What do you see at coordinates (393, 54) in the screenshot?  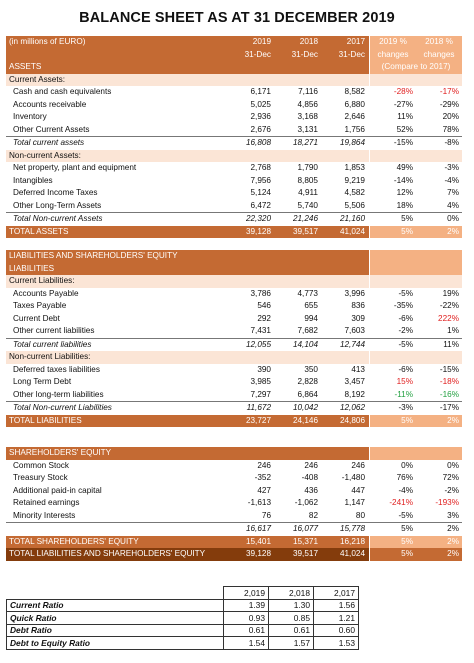 I see `change-subheader: changes` at bounding box center [393, 54].